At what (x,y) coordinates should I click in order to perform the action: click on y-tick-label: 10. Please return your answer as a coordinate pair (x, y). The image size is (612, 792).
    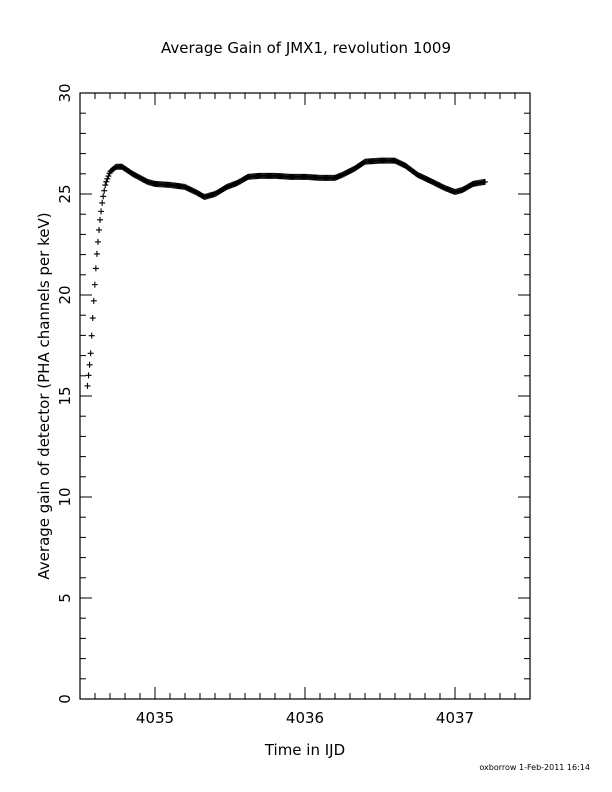
    Looking at the image, I should click on (65, 496).